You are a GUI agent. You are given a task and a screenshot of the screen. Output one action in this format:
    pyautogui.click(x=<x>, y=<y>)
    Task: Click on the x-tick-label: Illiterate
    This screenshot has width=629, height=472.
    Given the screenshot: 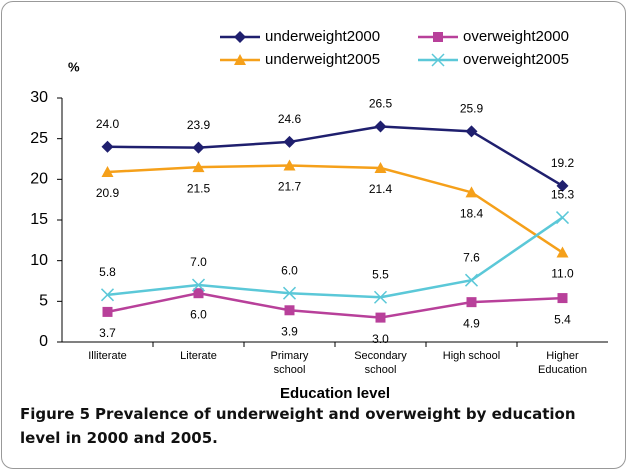 What is the action you would take?
    pyautogui.click(x=107, y=356)
    